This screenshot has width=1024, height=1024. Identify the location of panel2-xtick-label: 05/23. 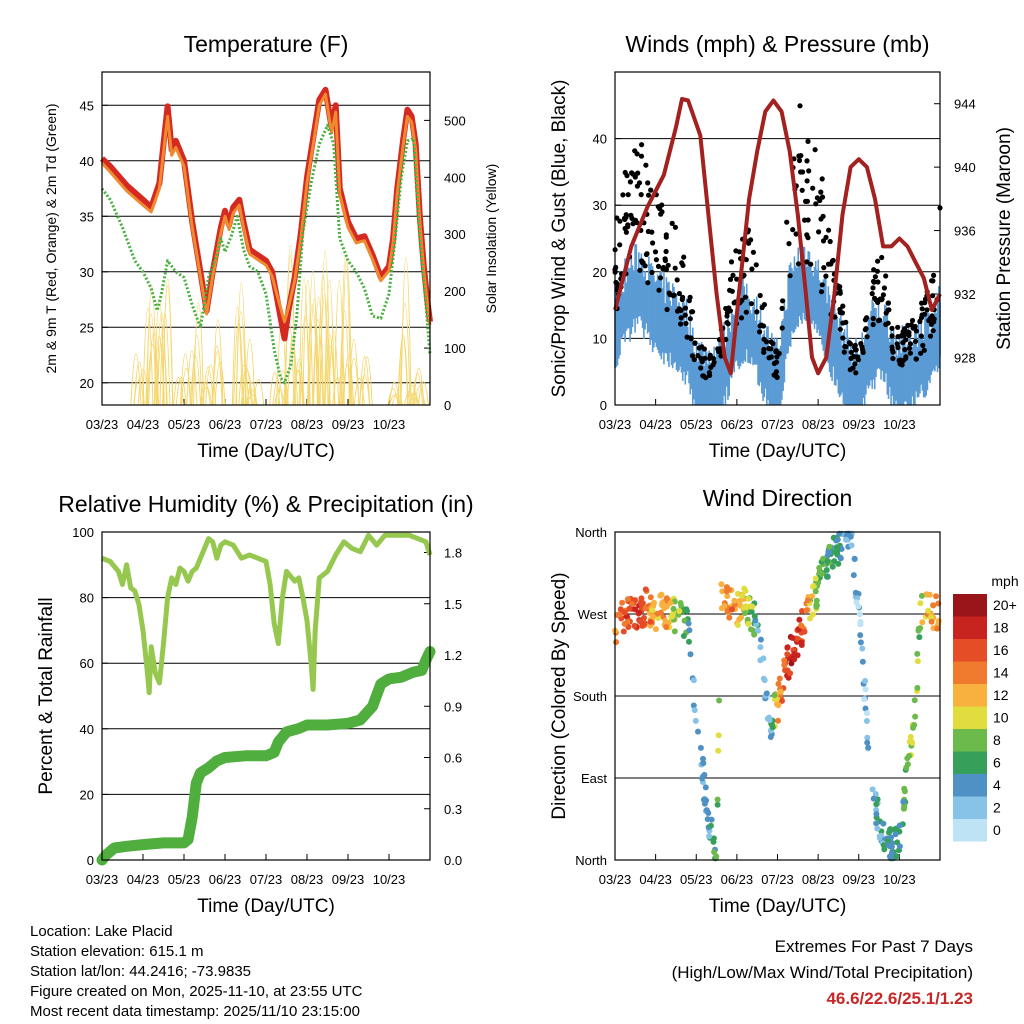
(184, 879).